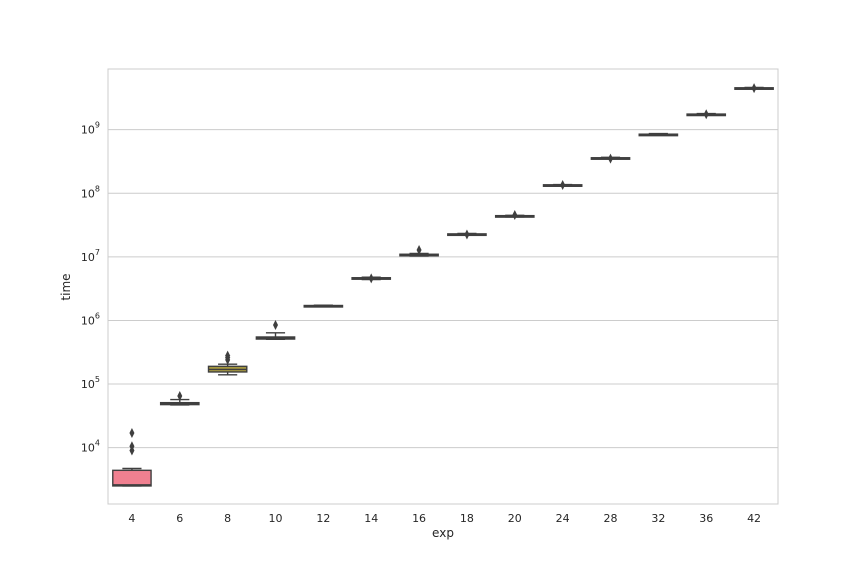 This screenshot has height=576, width=864. I want to click on y-tick-exponent: 5, so click(97, 379).